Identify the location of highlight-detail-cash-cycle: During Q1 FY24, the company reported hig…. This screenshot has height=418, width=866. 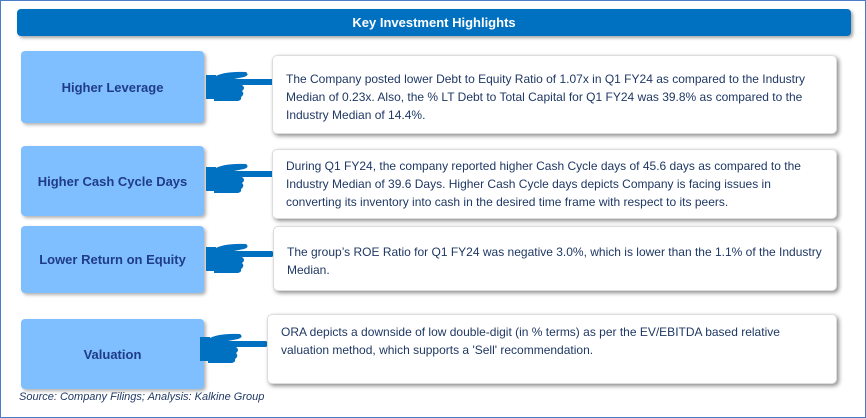
(554, 184).